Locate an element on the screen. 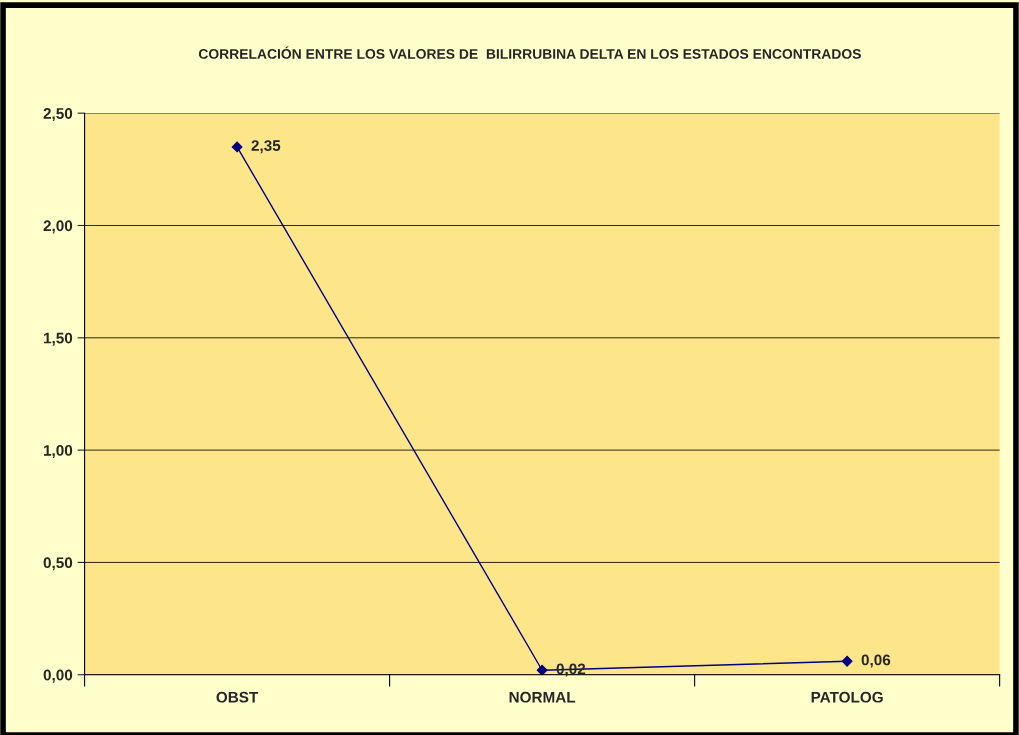 Image resolution: width=1019 pixels, height=735 pixels. y-tick-label: 1,00 is located at coordinates (58, 451).